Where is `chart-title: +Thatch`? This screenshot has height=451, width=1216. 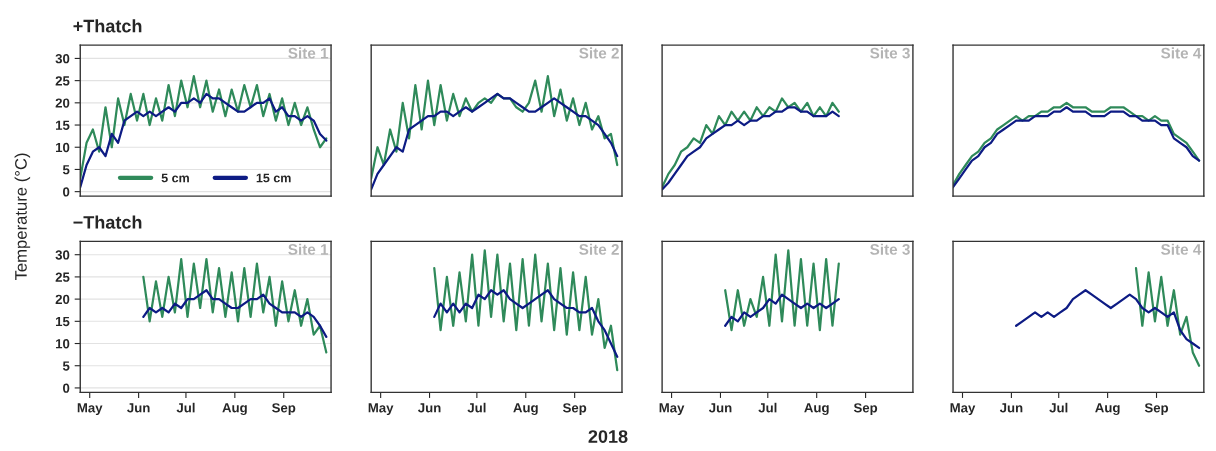 chart-title: +Thatch is located at coordinates (107, 26).